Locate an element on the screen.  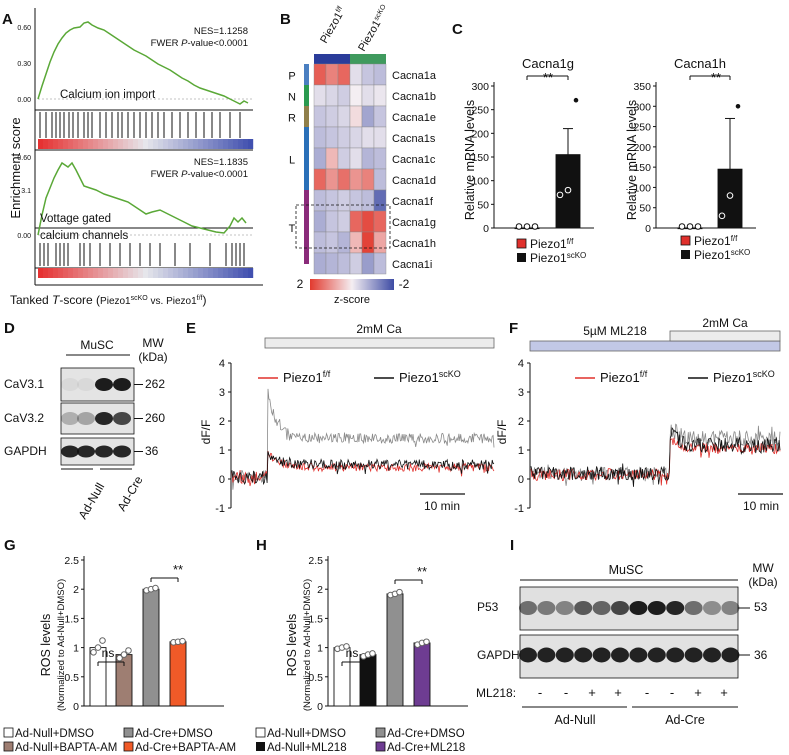
f-scale-label: 10 min is located at coordinates (761, 506).